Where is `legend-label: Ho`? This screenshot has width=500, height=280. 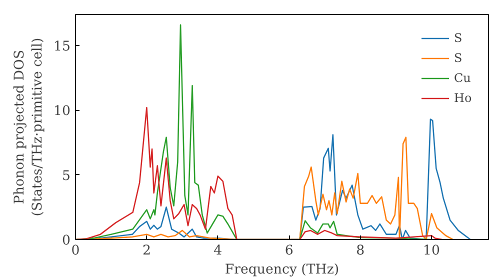 legend-label: Ho is located at coordinates (463, 98).